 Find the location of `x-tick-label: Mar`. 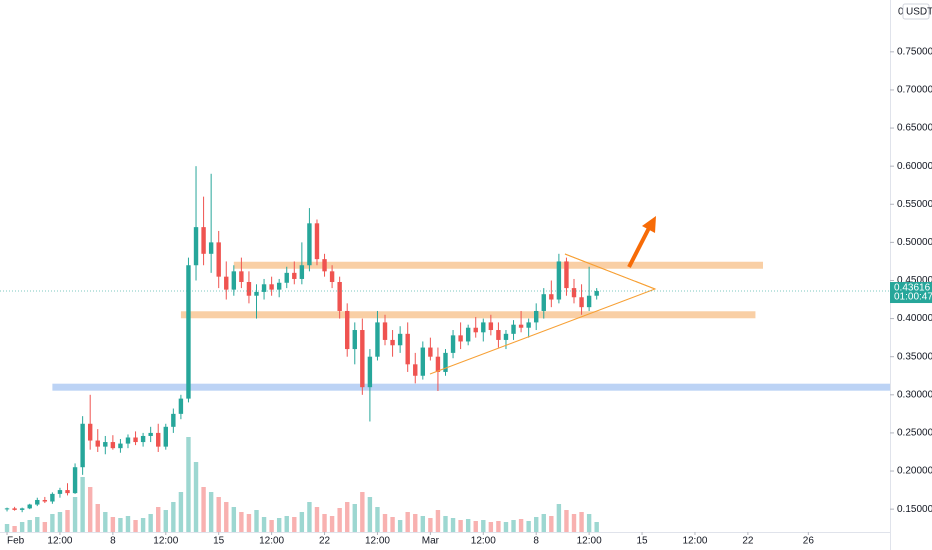

x-tick-label: Mar is located at coordinates (431, 541).